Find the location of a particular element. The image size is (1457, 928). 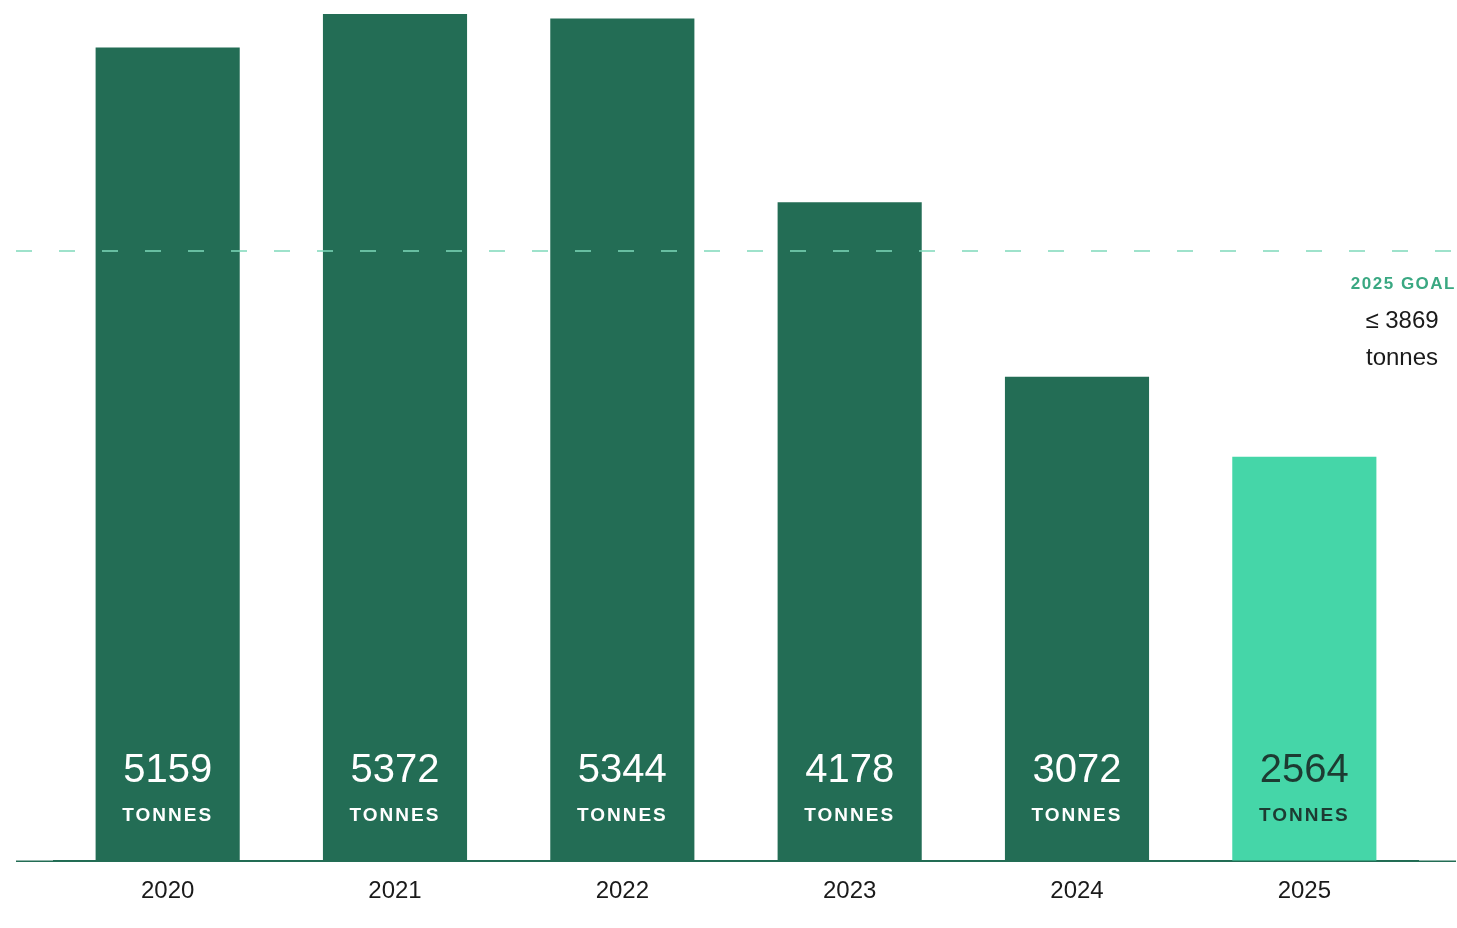

data-label: 5159 TONNES is located at coordinates (168, 786).